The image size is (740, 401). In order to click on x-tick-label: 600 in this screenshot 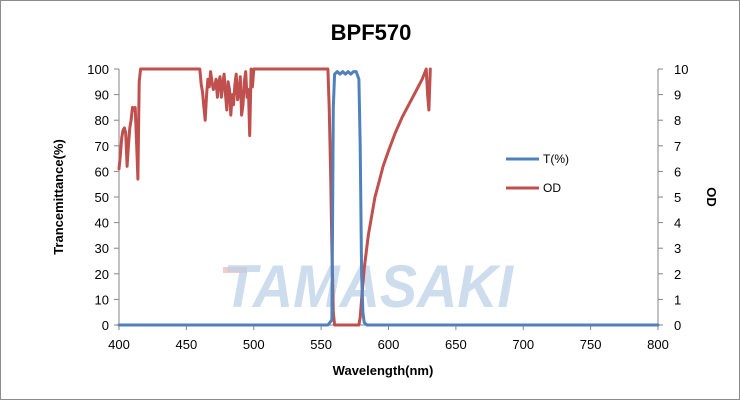, I will do `click(389, 344)`.